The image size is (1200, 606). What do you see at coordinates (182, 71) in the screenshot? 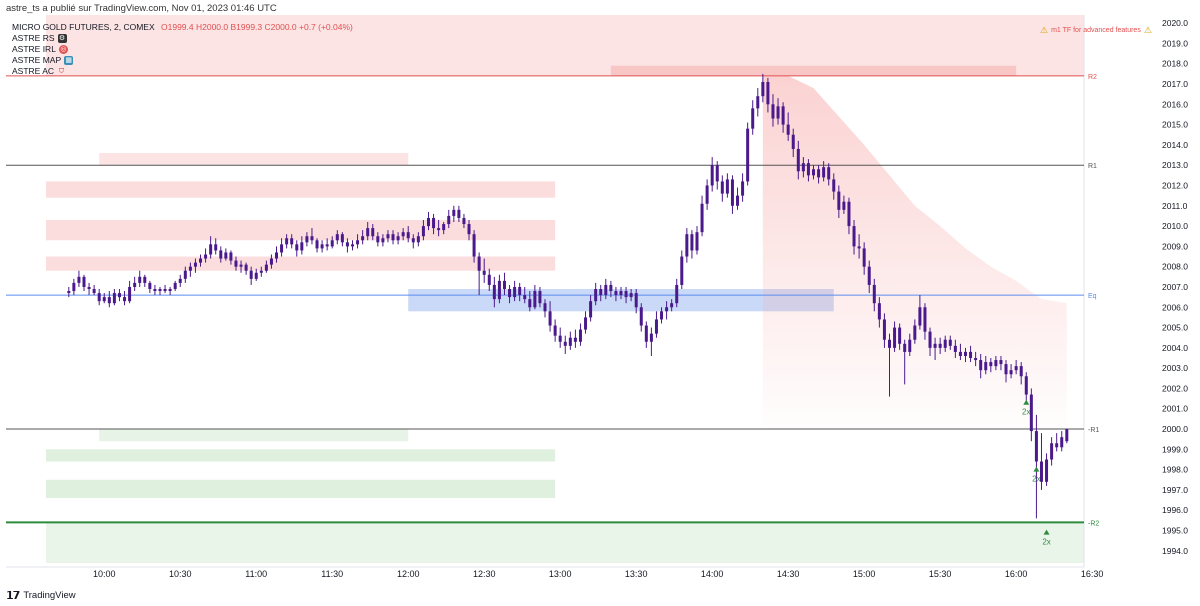
I see `indicator-ac: ASTRE AC ⛉` at bounding box center [182, 71].